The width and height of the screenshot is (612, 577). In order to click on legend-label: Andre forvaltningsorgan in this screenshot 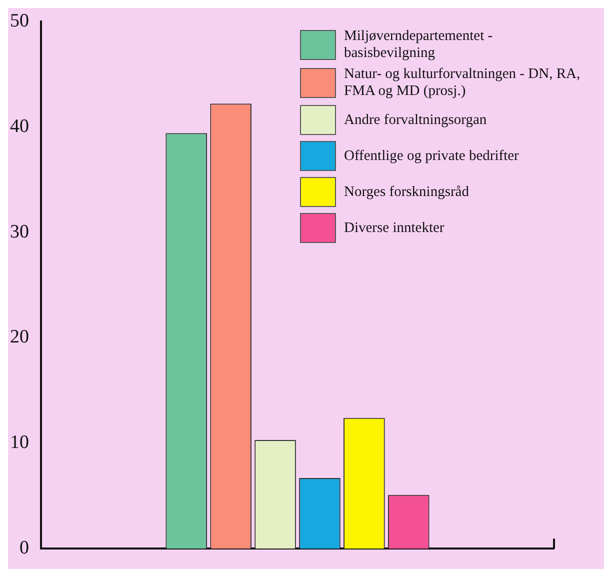, I will do `click(416, 120)`.